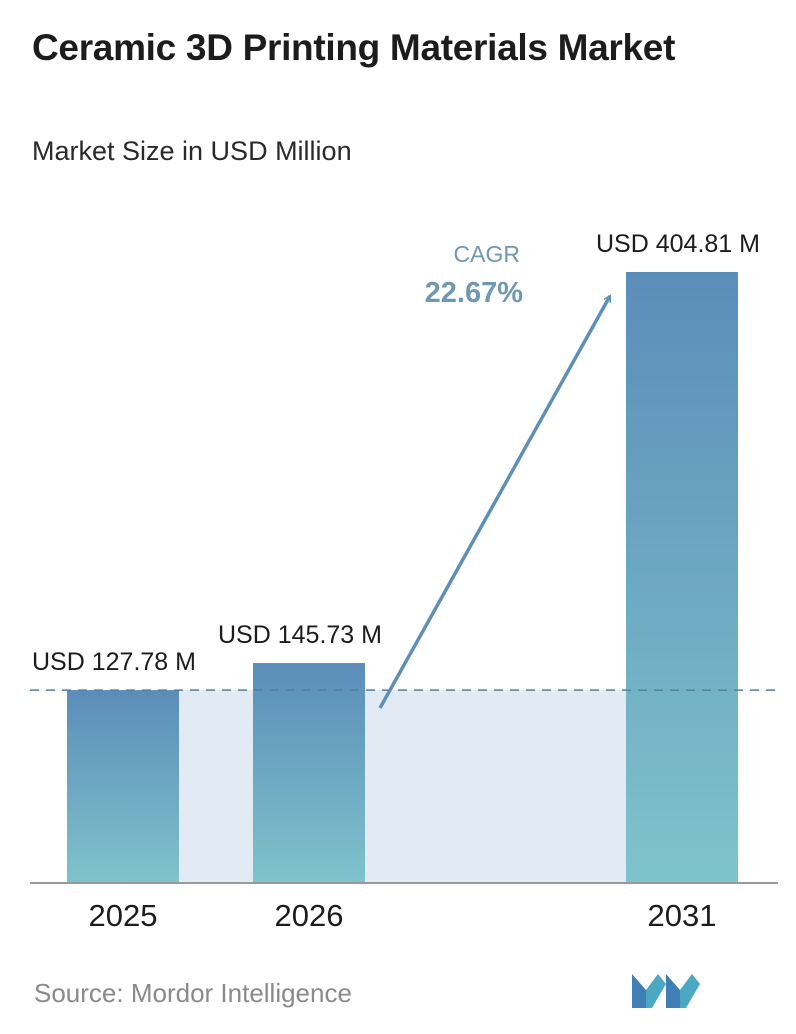 The image size is (796, 1034). I want to click on cagr-arrow, so click(495, 501).